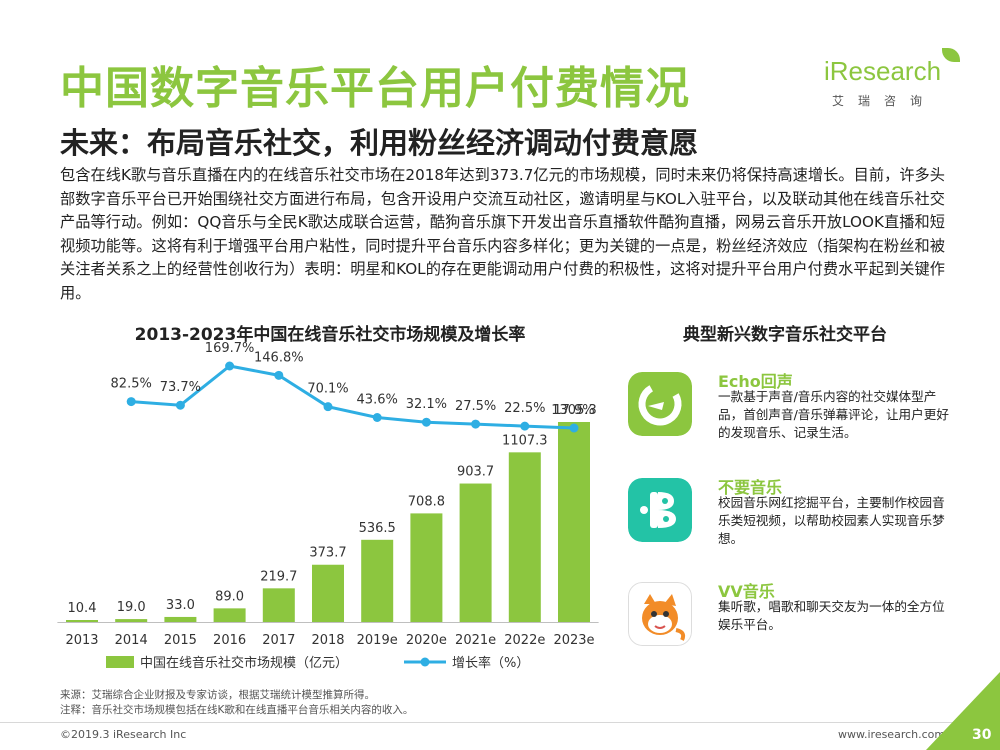  Describe the element at coordinates (524, 408) in the screenshot. I see `growth-value-label: 22.5%` at that location.